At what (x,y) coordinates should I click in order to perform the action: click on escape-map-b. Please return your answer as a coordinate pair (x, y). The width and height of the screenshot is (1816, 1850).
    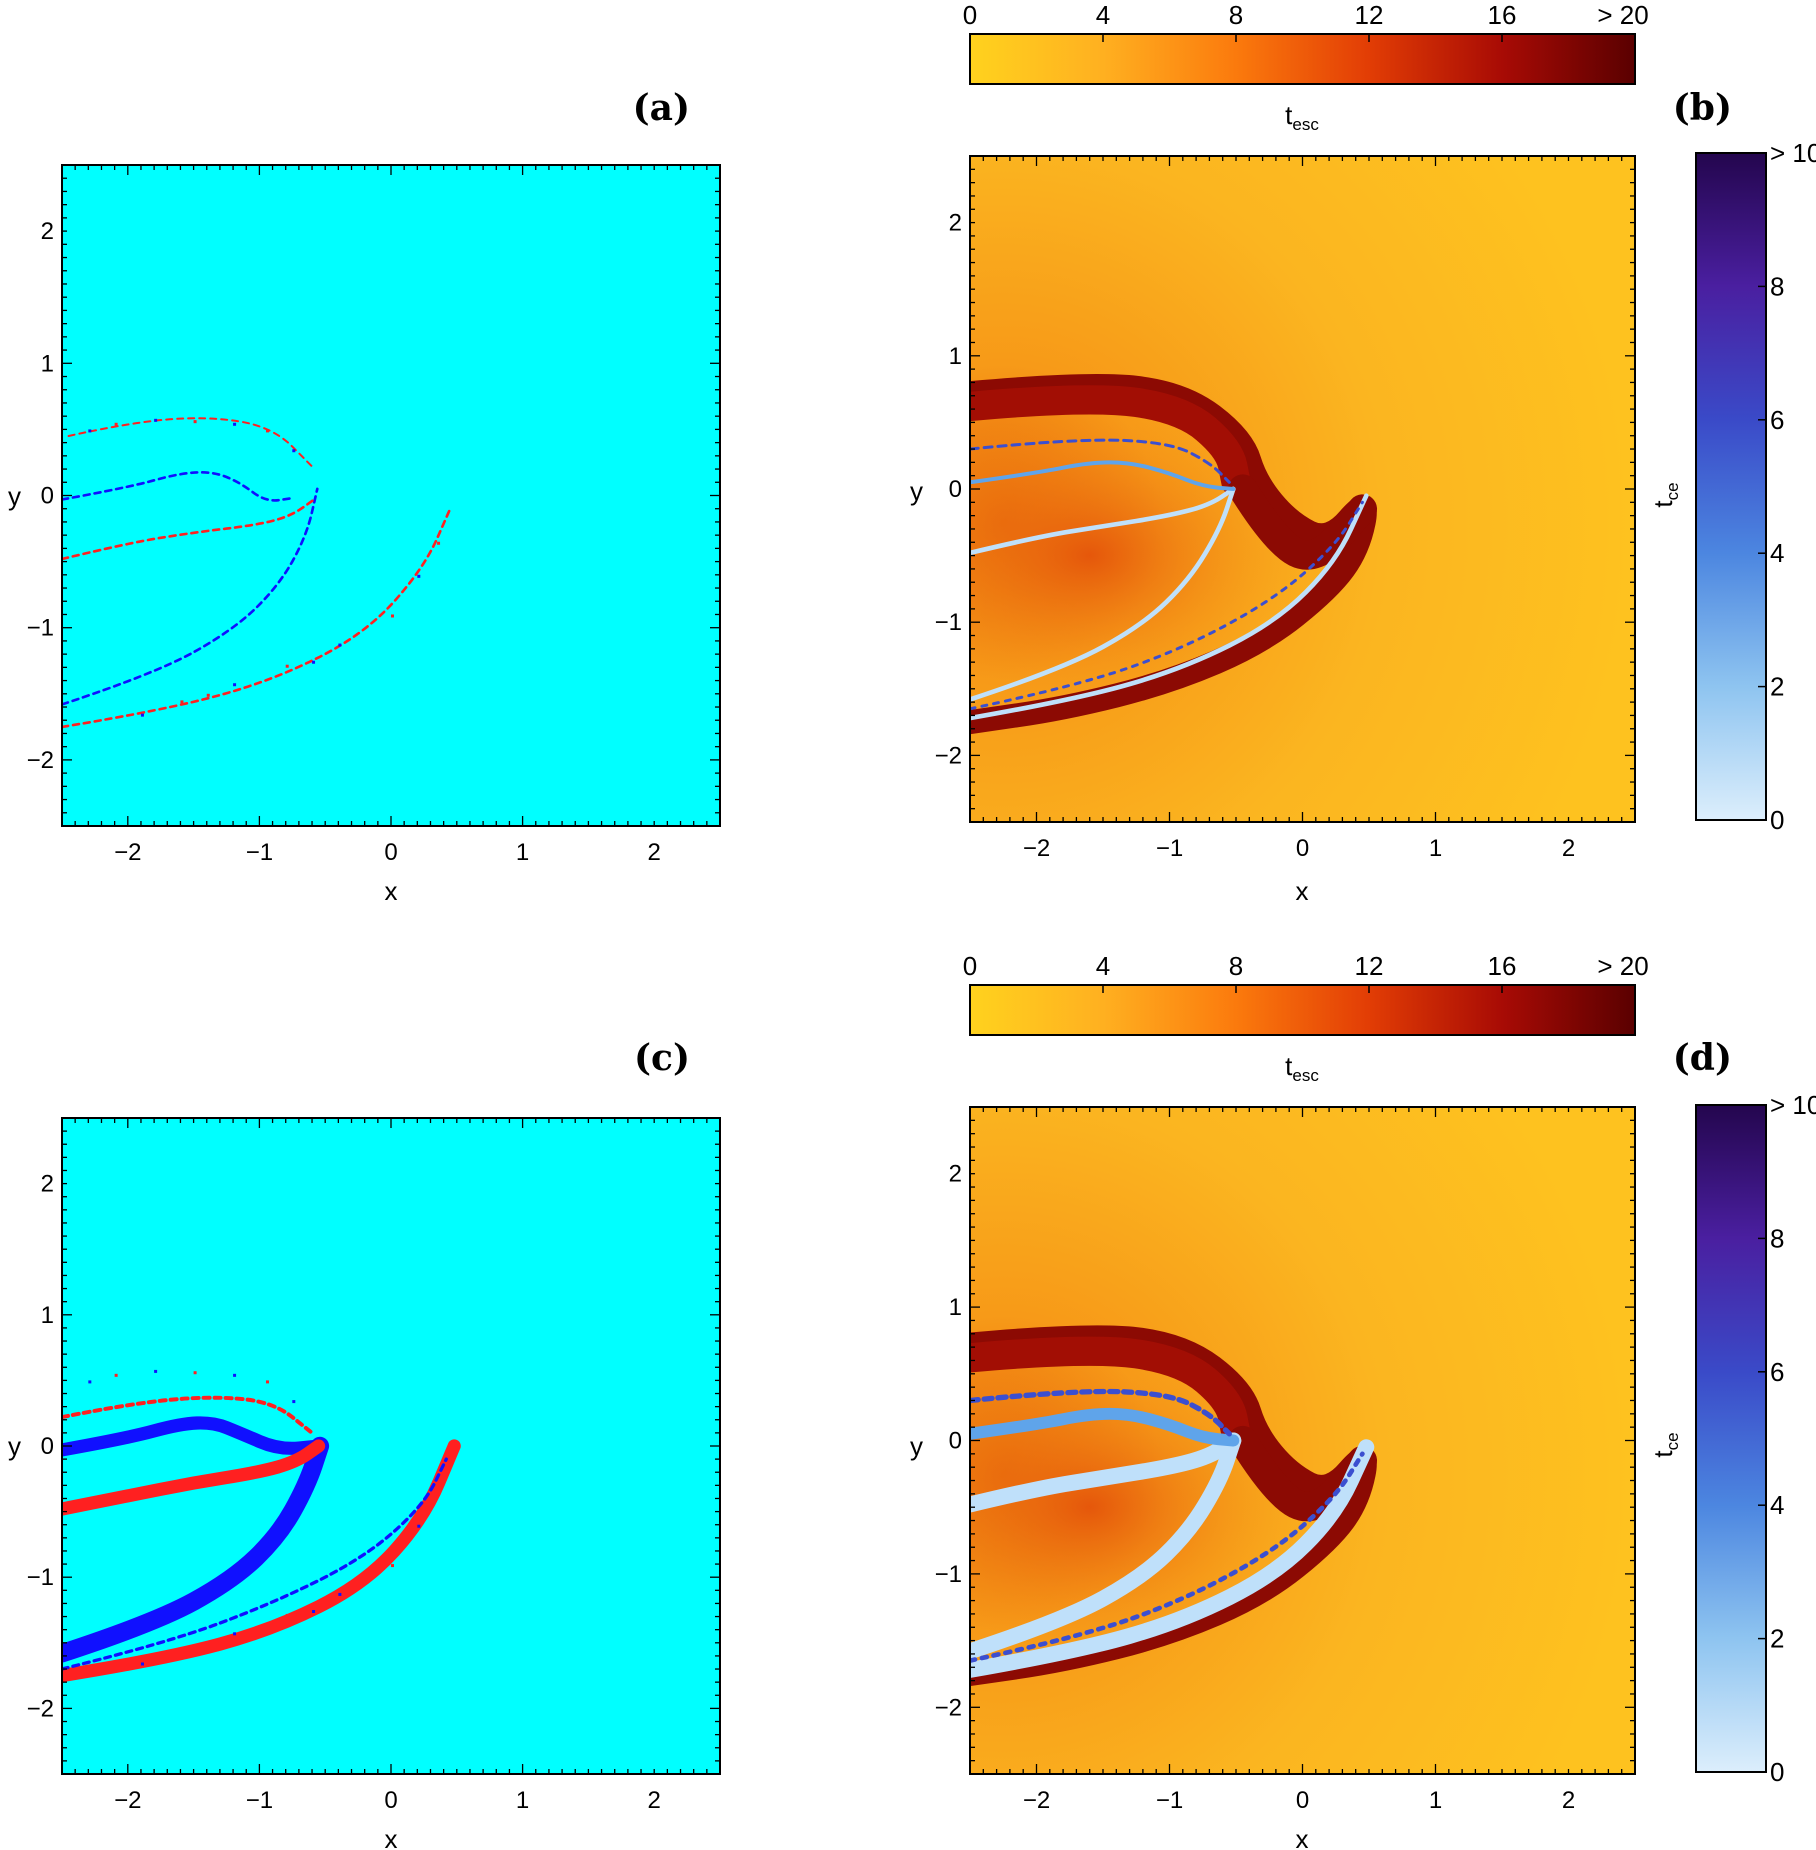
    Looking at the image, I should click on (1302, 489).